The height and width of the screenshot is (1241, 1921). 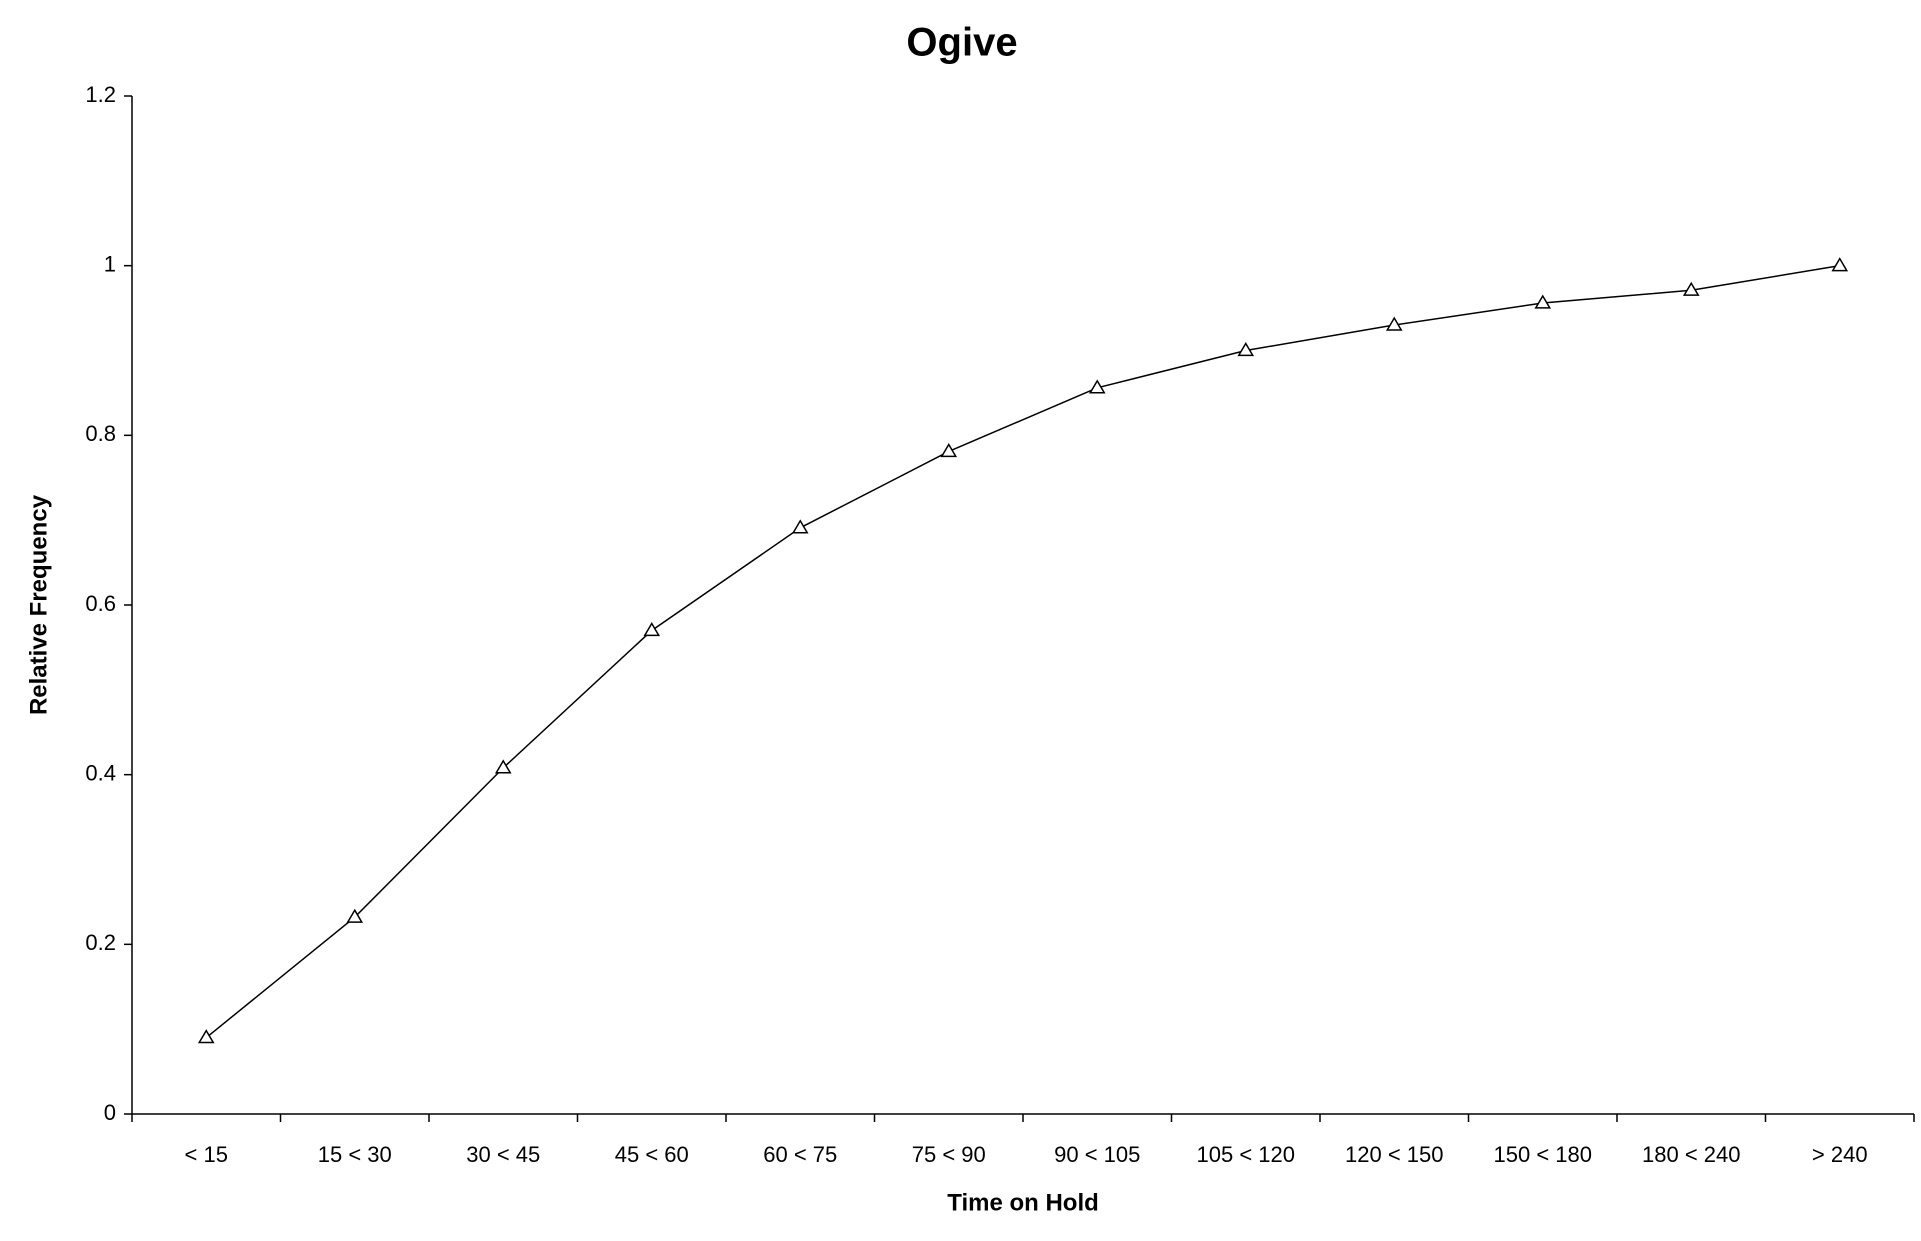 What do you see at coordinates (961, 43) in the screenshot?
I see `chart-title: Ogive` at bounding box center [961, 43].